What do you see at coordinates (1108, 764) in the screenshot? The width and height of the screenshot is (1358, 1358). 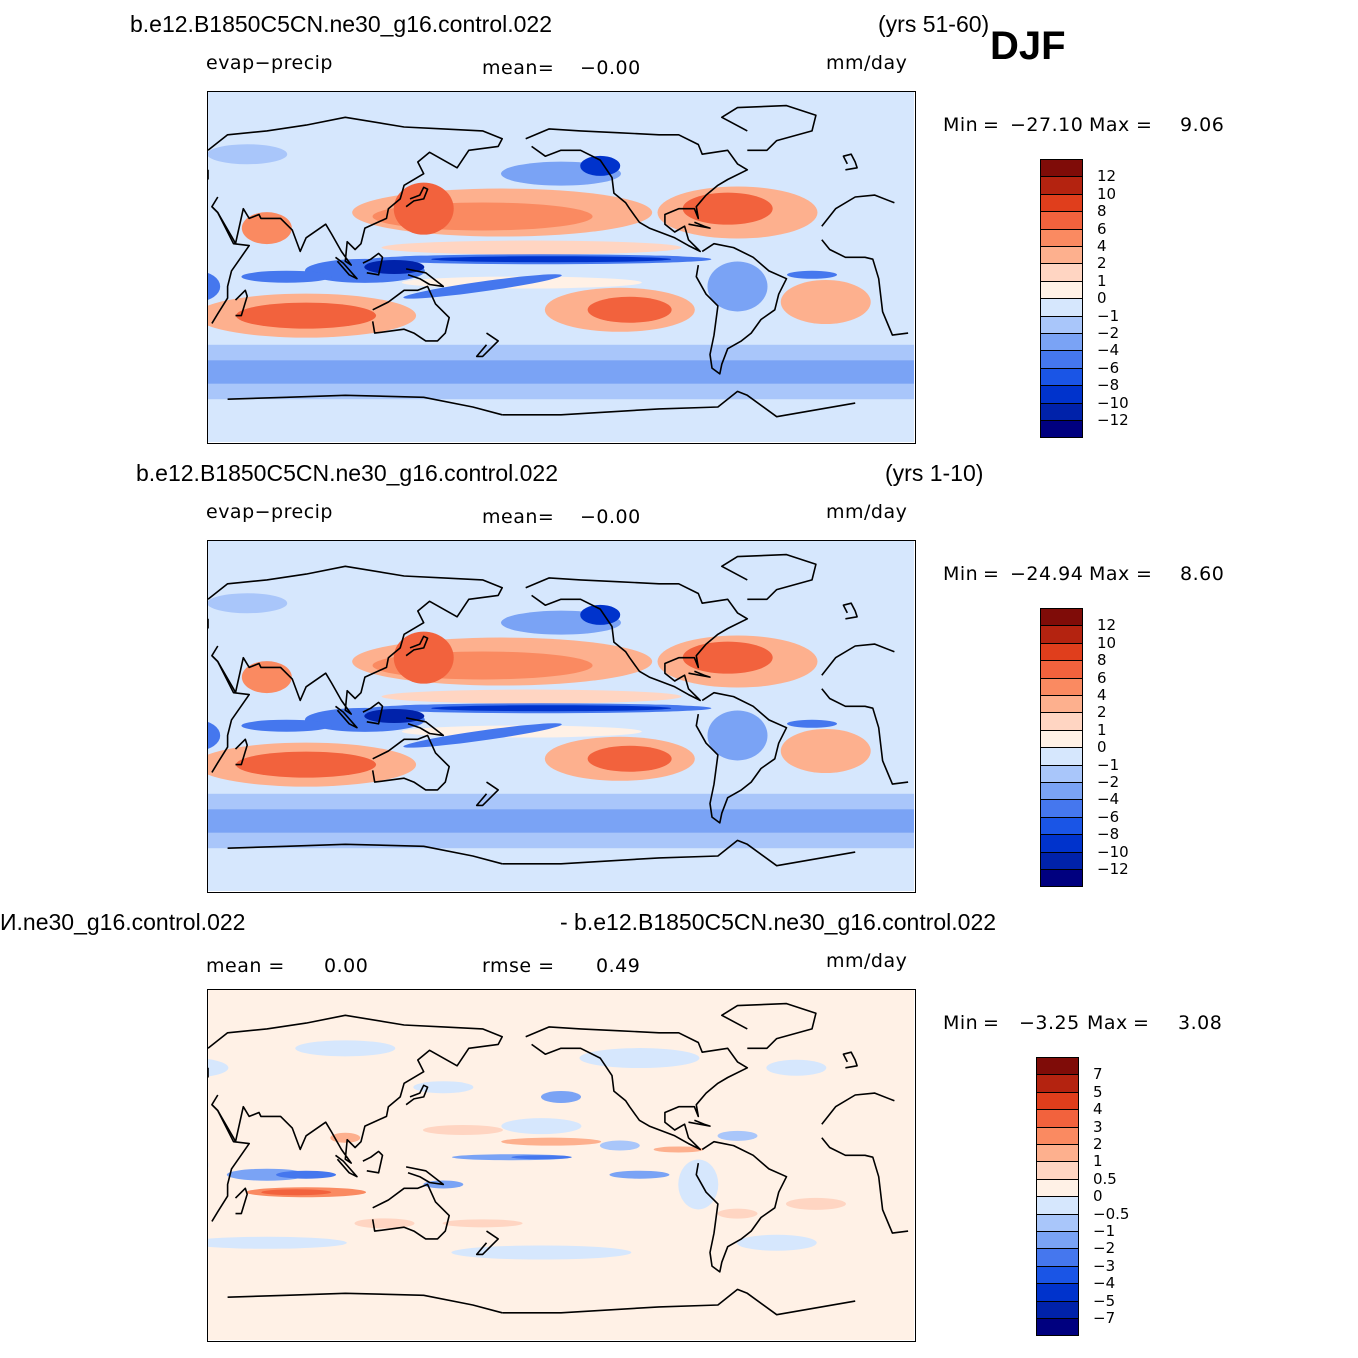 I see `colorbar-tick-label: −1` at bounding box center [1108, 764].